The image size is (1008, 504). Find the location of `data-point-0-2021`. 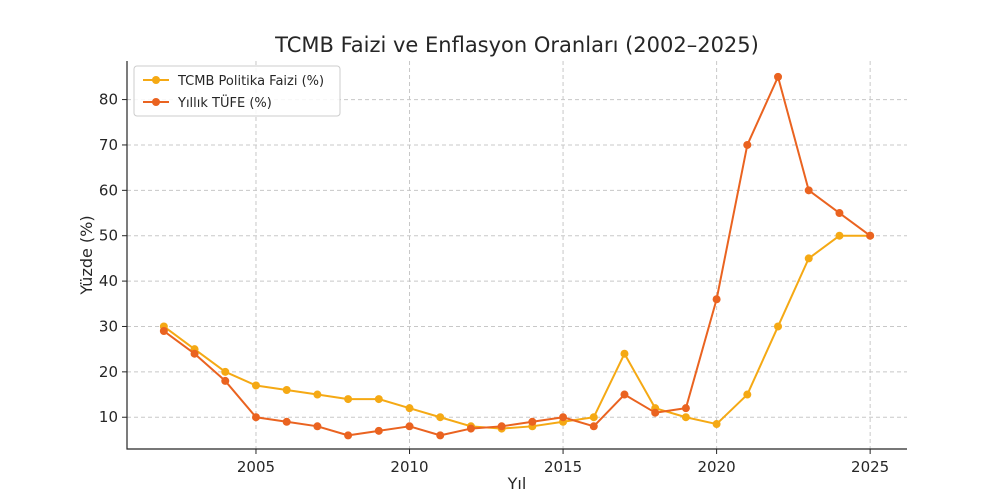

data-point-0-2021 is located at coordinates (747, 394).